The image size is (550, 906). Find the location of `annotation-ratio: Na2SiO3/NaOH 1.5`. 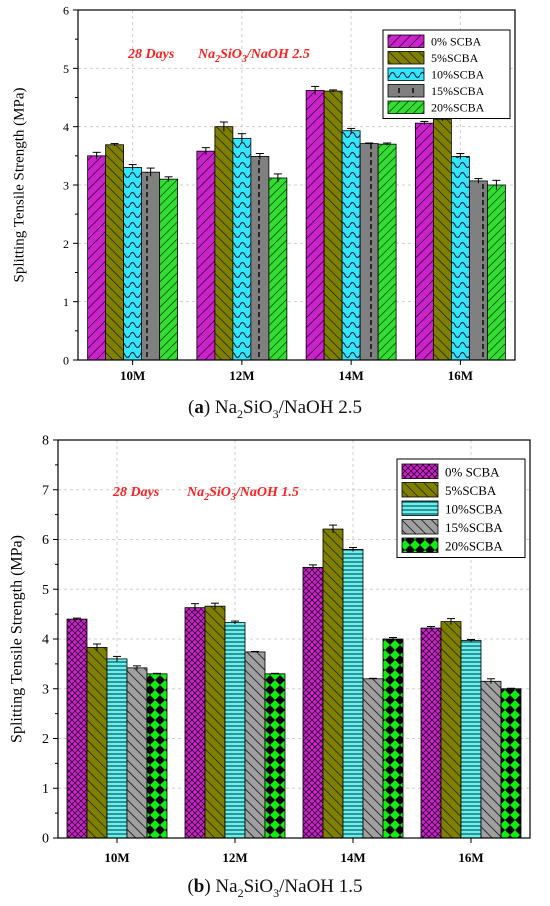

annotation-ratio: Na2SiO3/NaOH 1.5 is located at coordinates (242, 494).